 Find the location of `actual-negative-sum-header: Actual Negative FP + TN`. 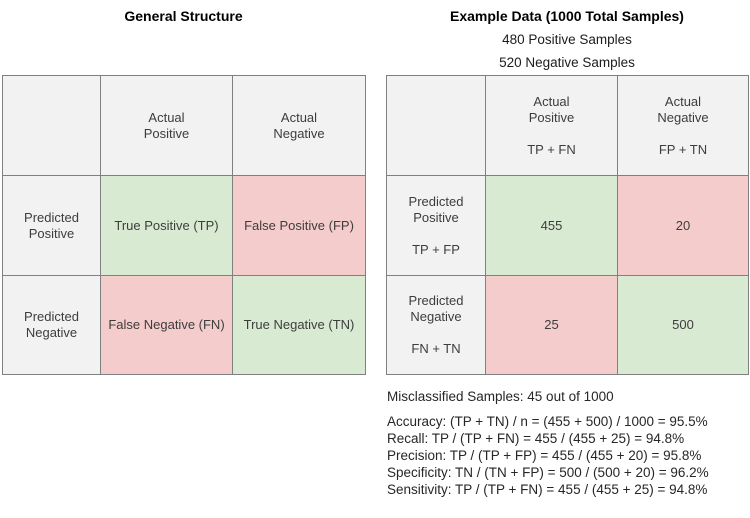

actual-negative-sum-header: Actual Negative FP + TN is located at coordinates (683, 125).